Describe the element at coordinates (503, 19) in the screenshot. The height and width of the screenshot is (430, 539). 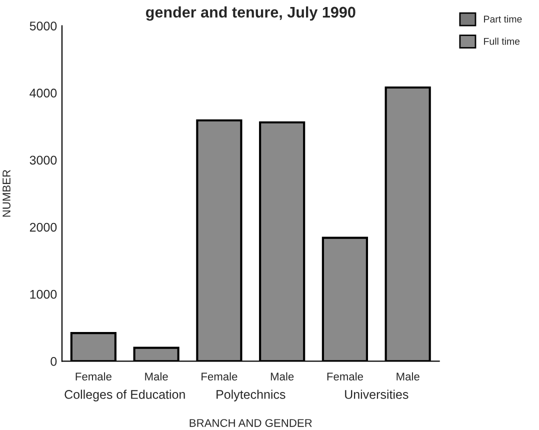
I see `legend-label: Part time` at that location.